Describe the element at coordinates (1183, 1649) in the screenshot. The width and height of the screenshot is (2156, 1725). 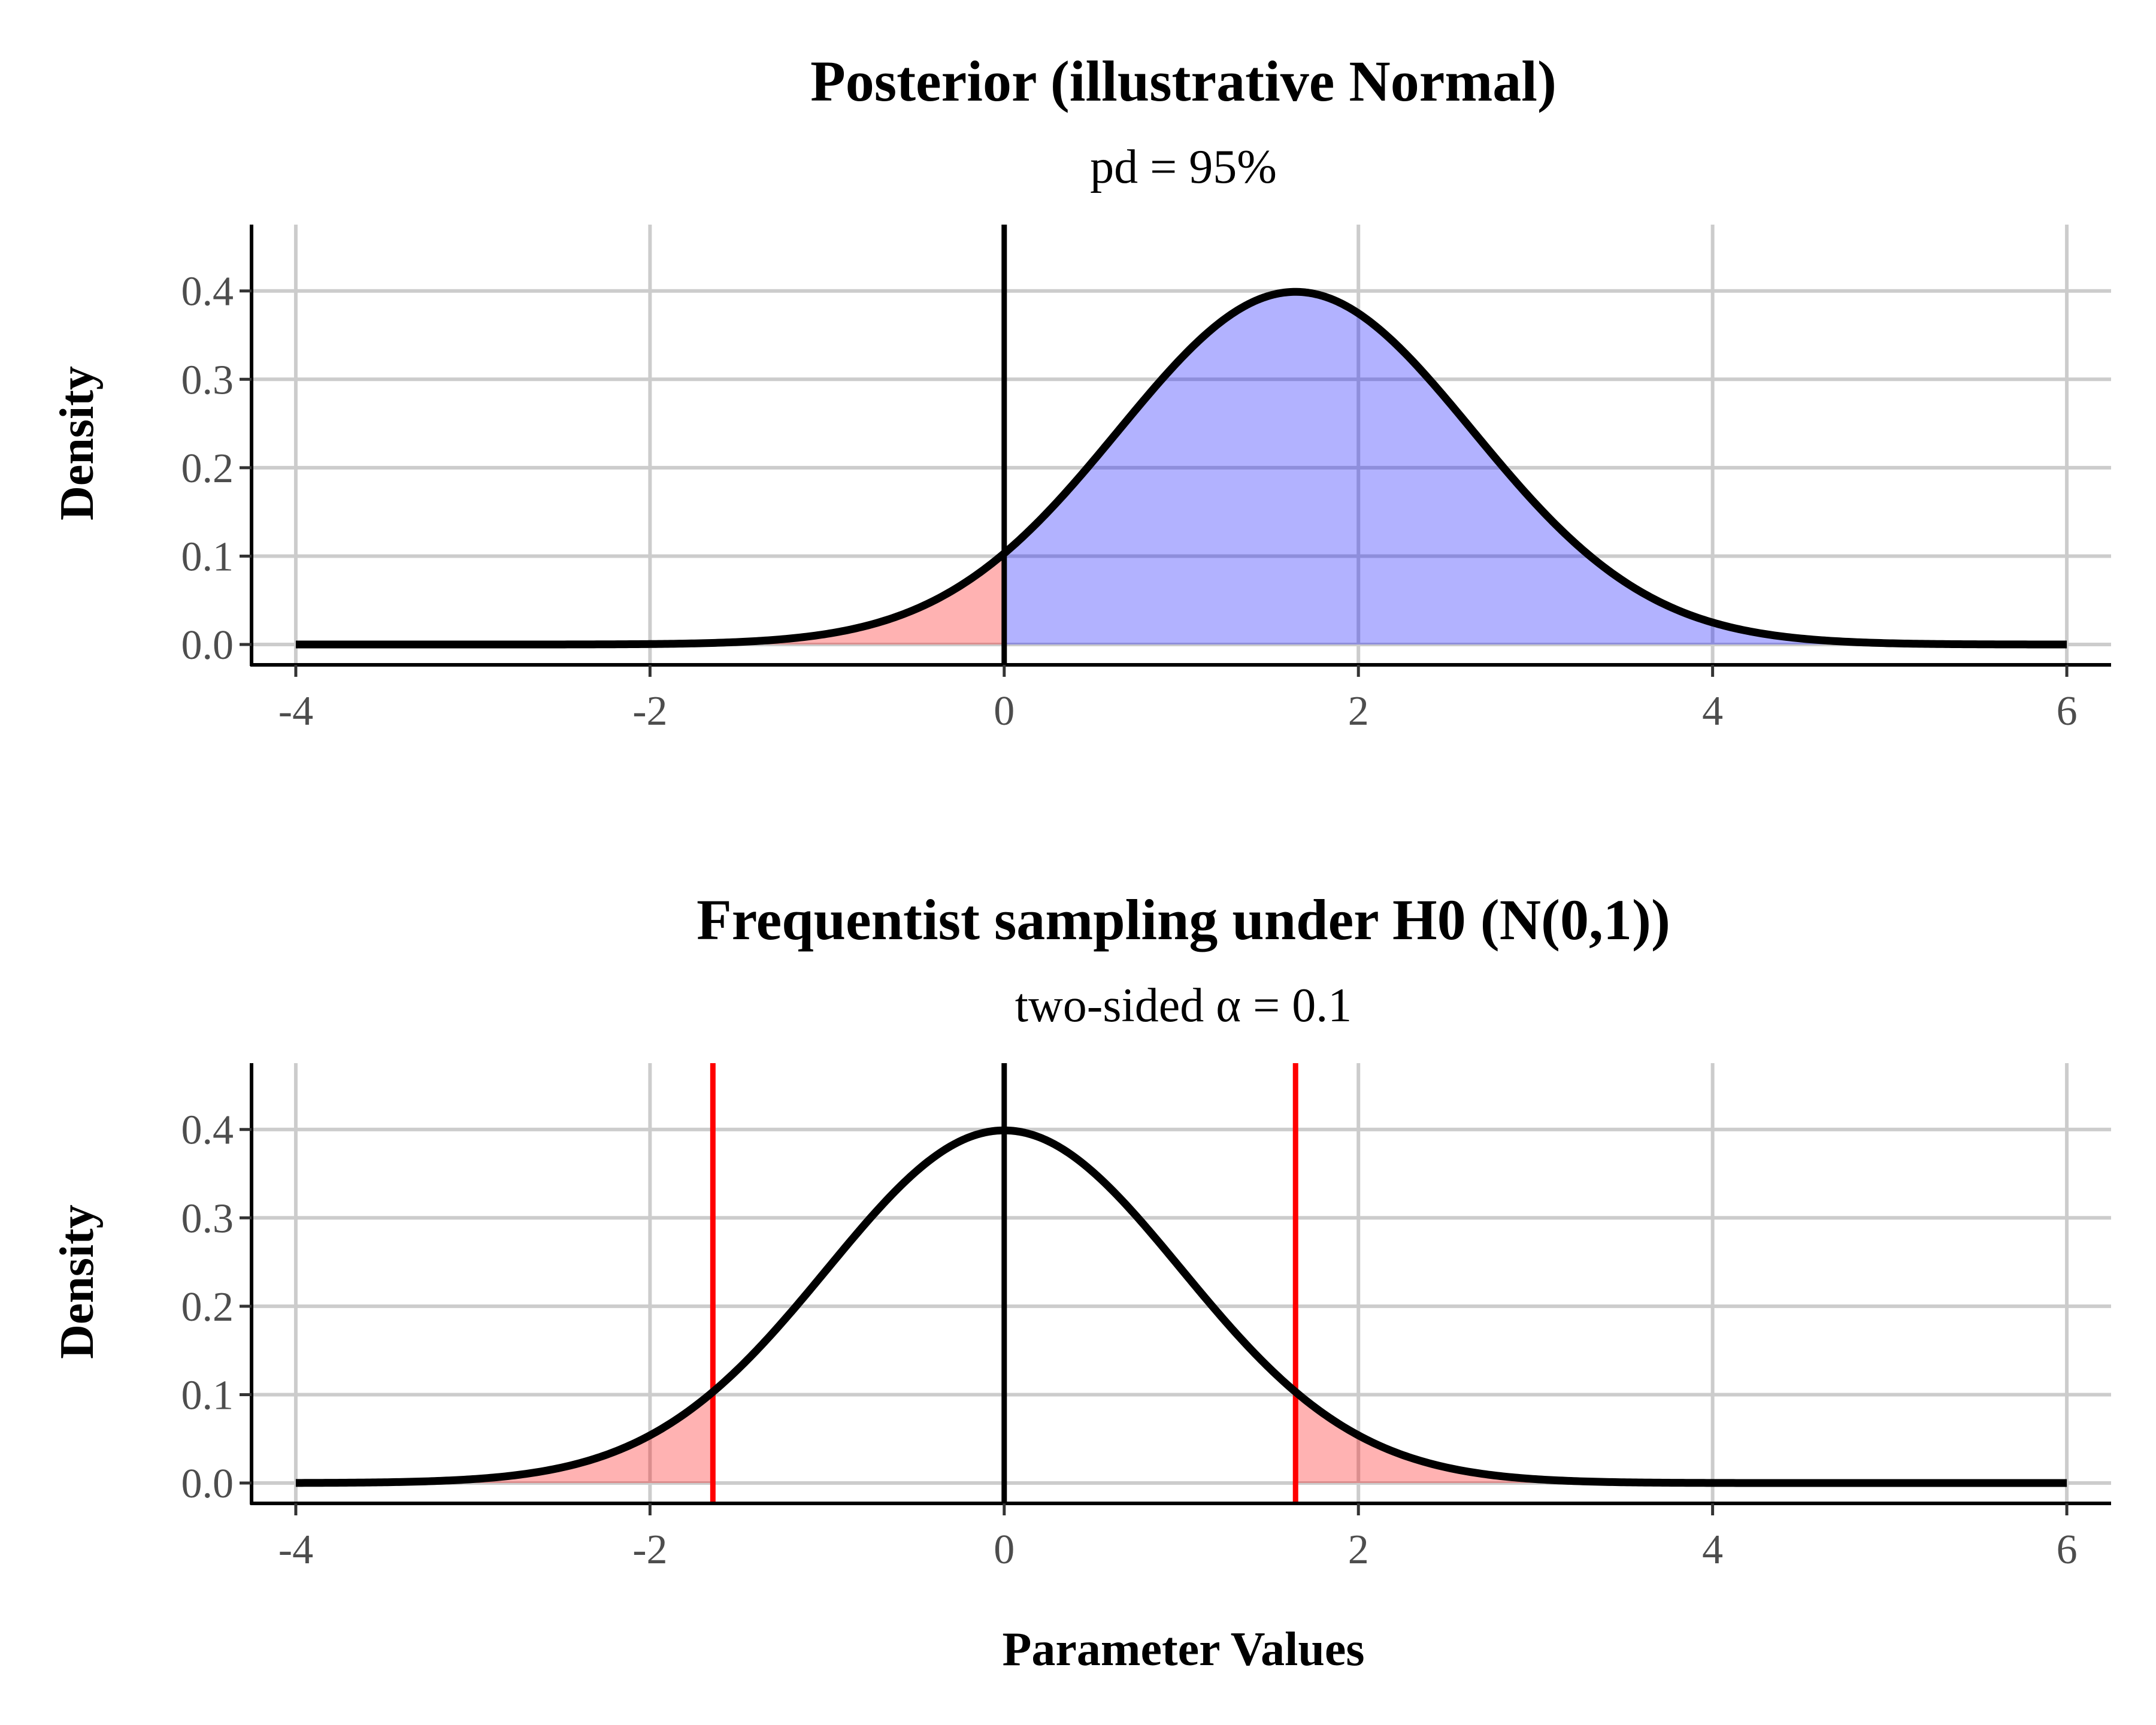
I see `x-axis-label: Parameter Values` at that location.